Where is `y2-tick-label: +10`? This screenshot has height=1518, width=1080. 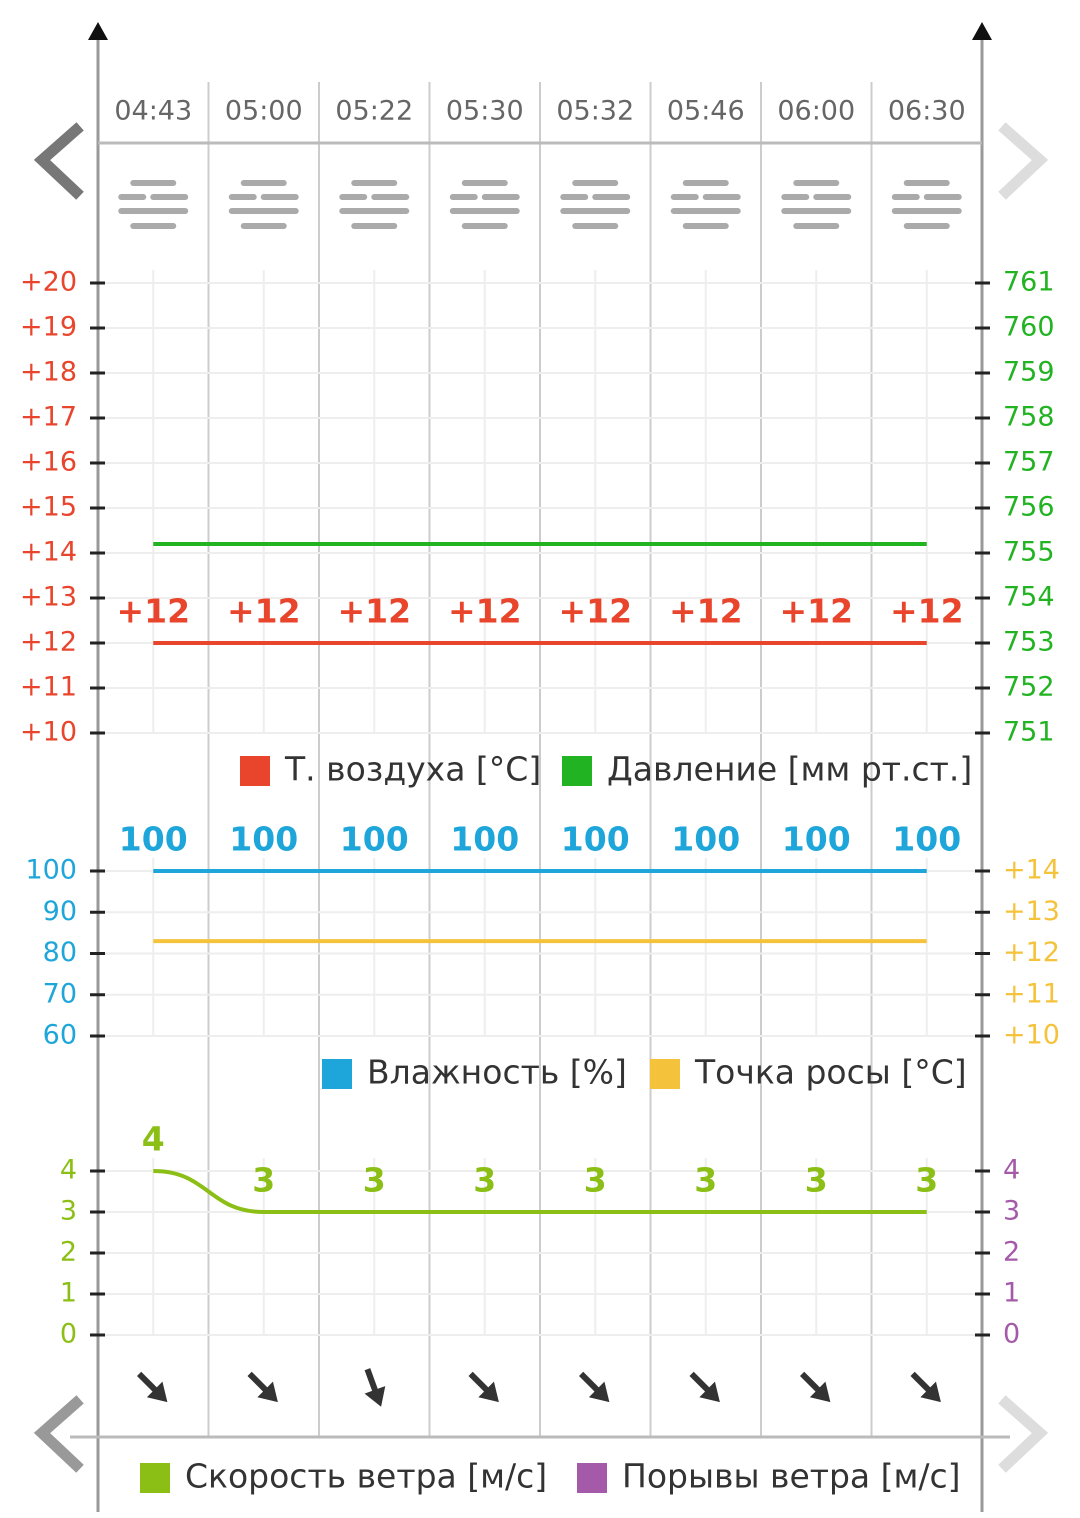
y2-tick-label: +10 is located at coordinates (1031, 1035).